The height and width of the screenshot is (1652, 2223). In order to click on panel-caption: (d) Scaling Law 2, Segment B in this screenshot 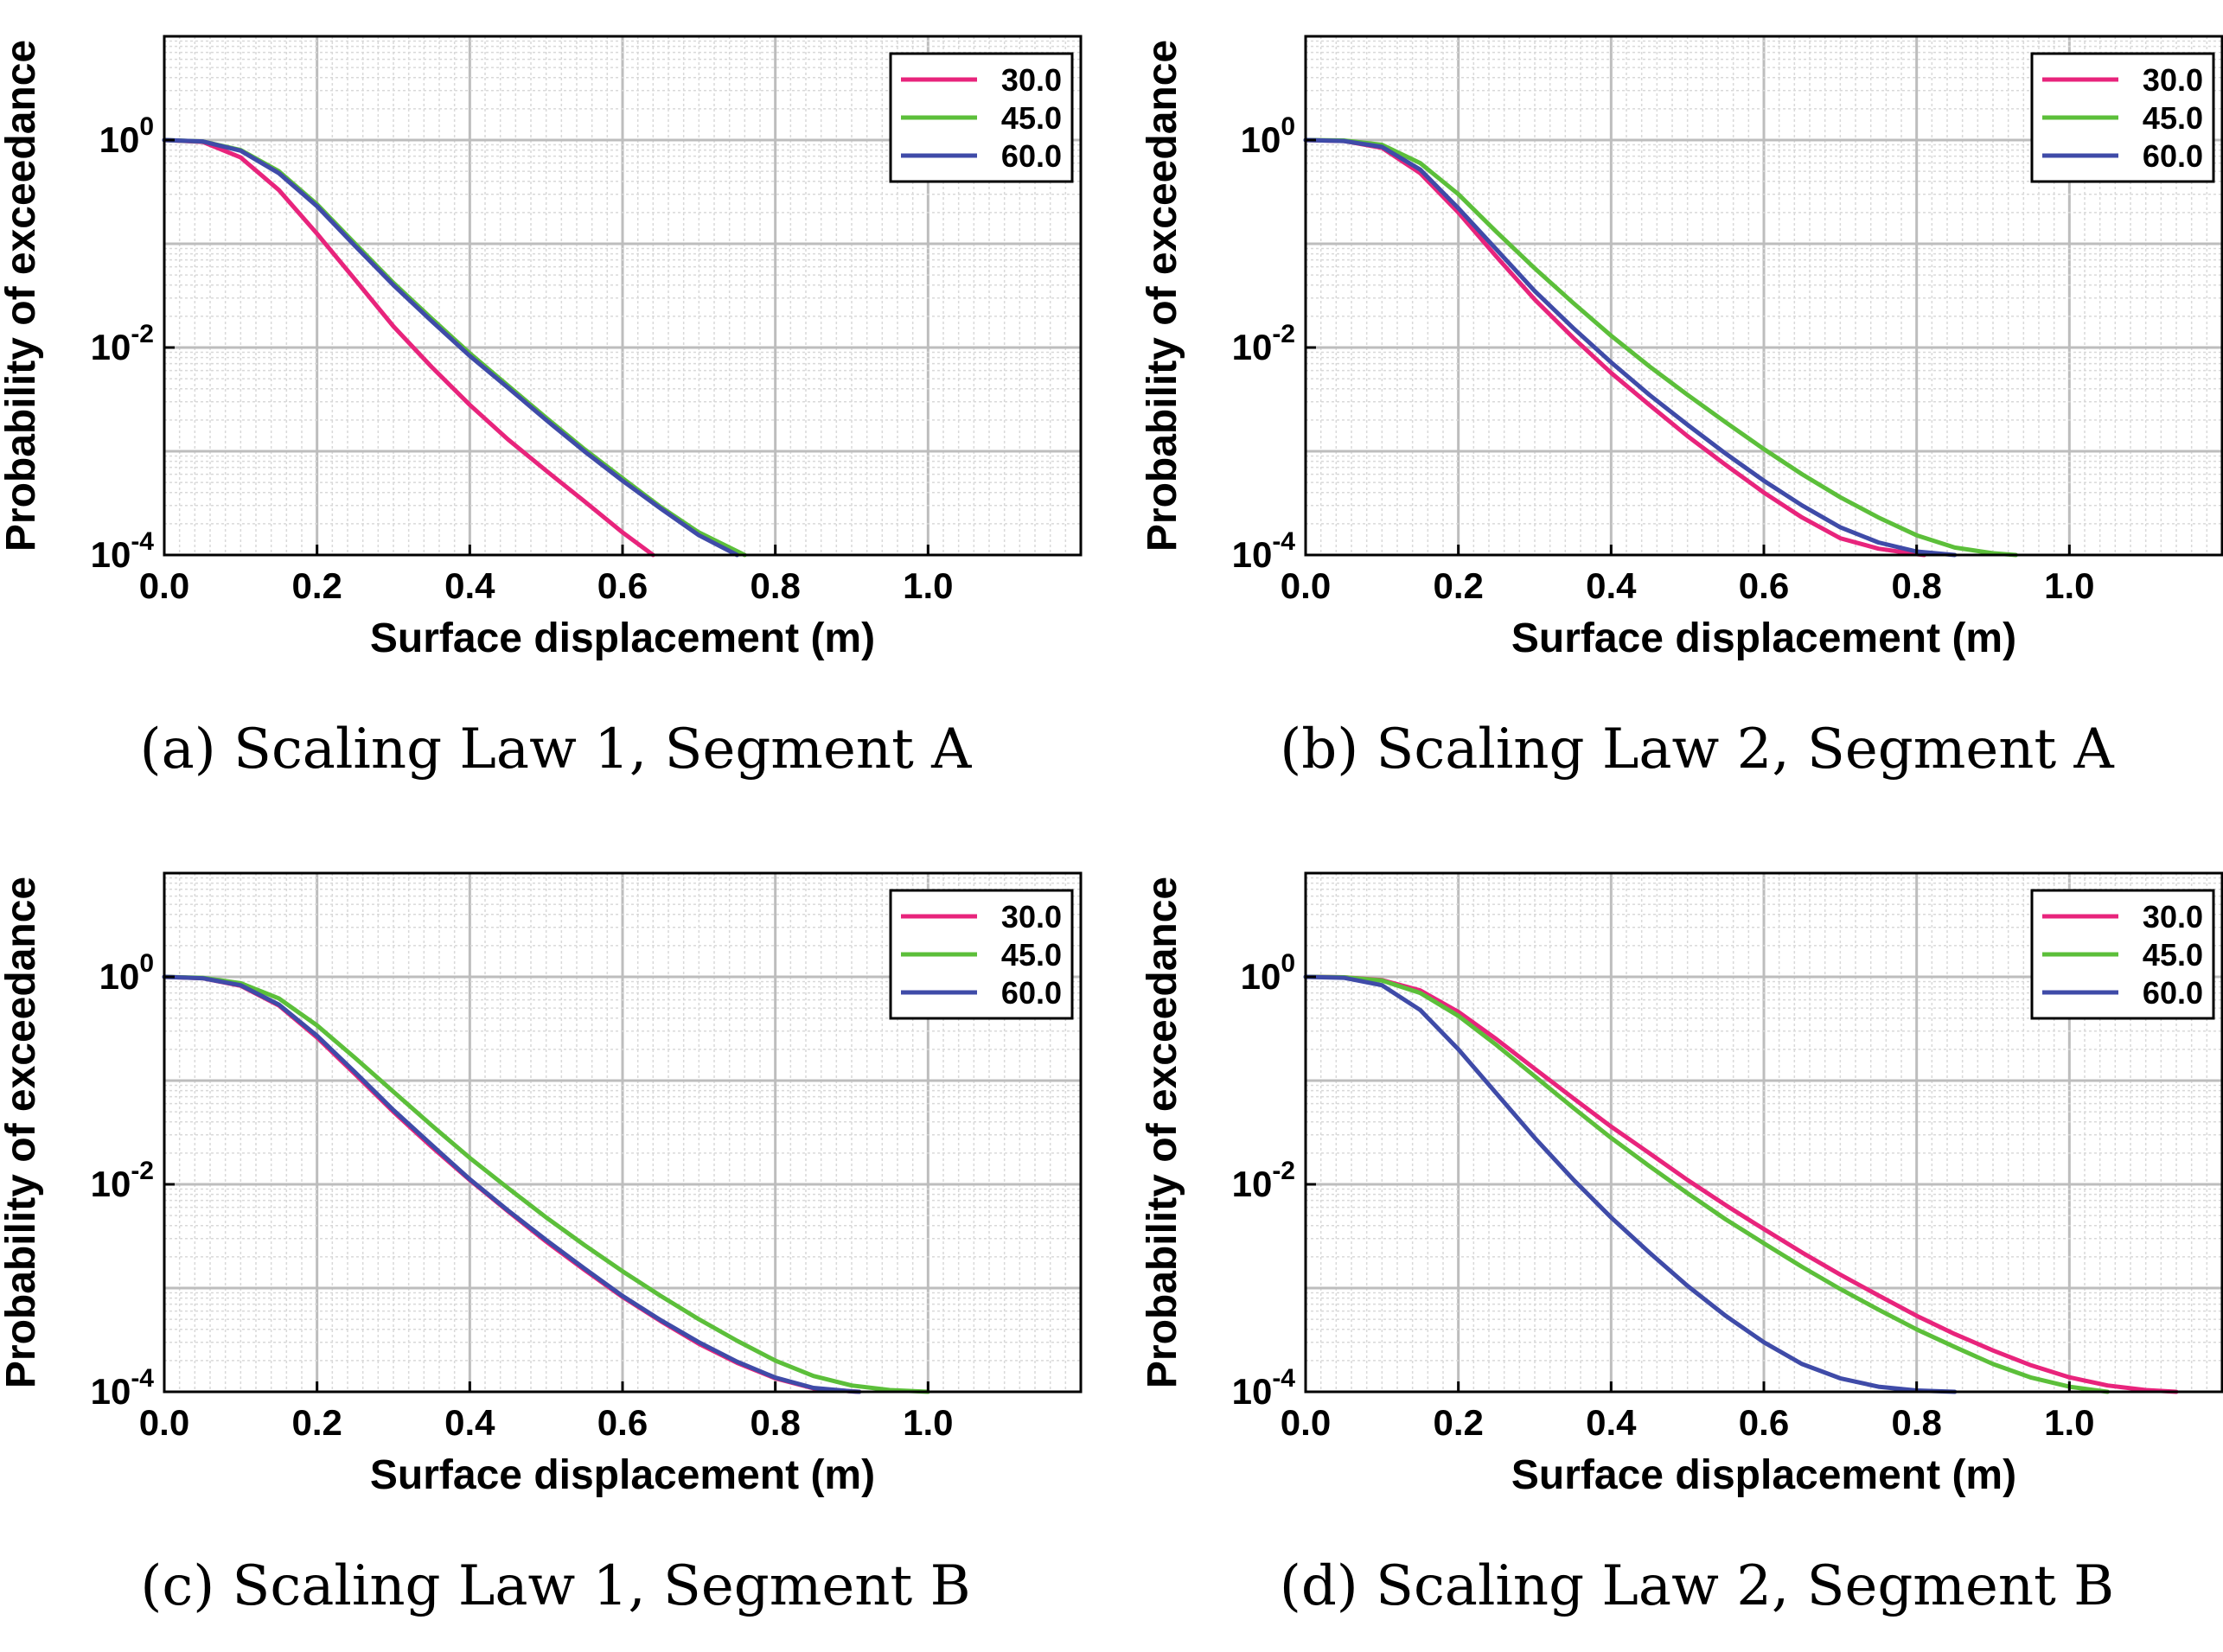, I will do `click(1697, 1586)`.